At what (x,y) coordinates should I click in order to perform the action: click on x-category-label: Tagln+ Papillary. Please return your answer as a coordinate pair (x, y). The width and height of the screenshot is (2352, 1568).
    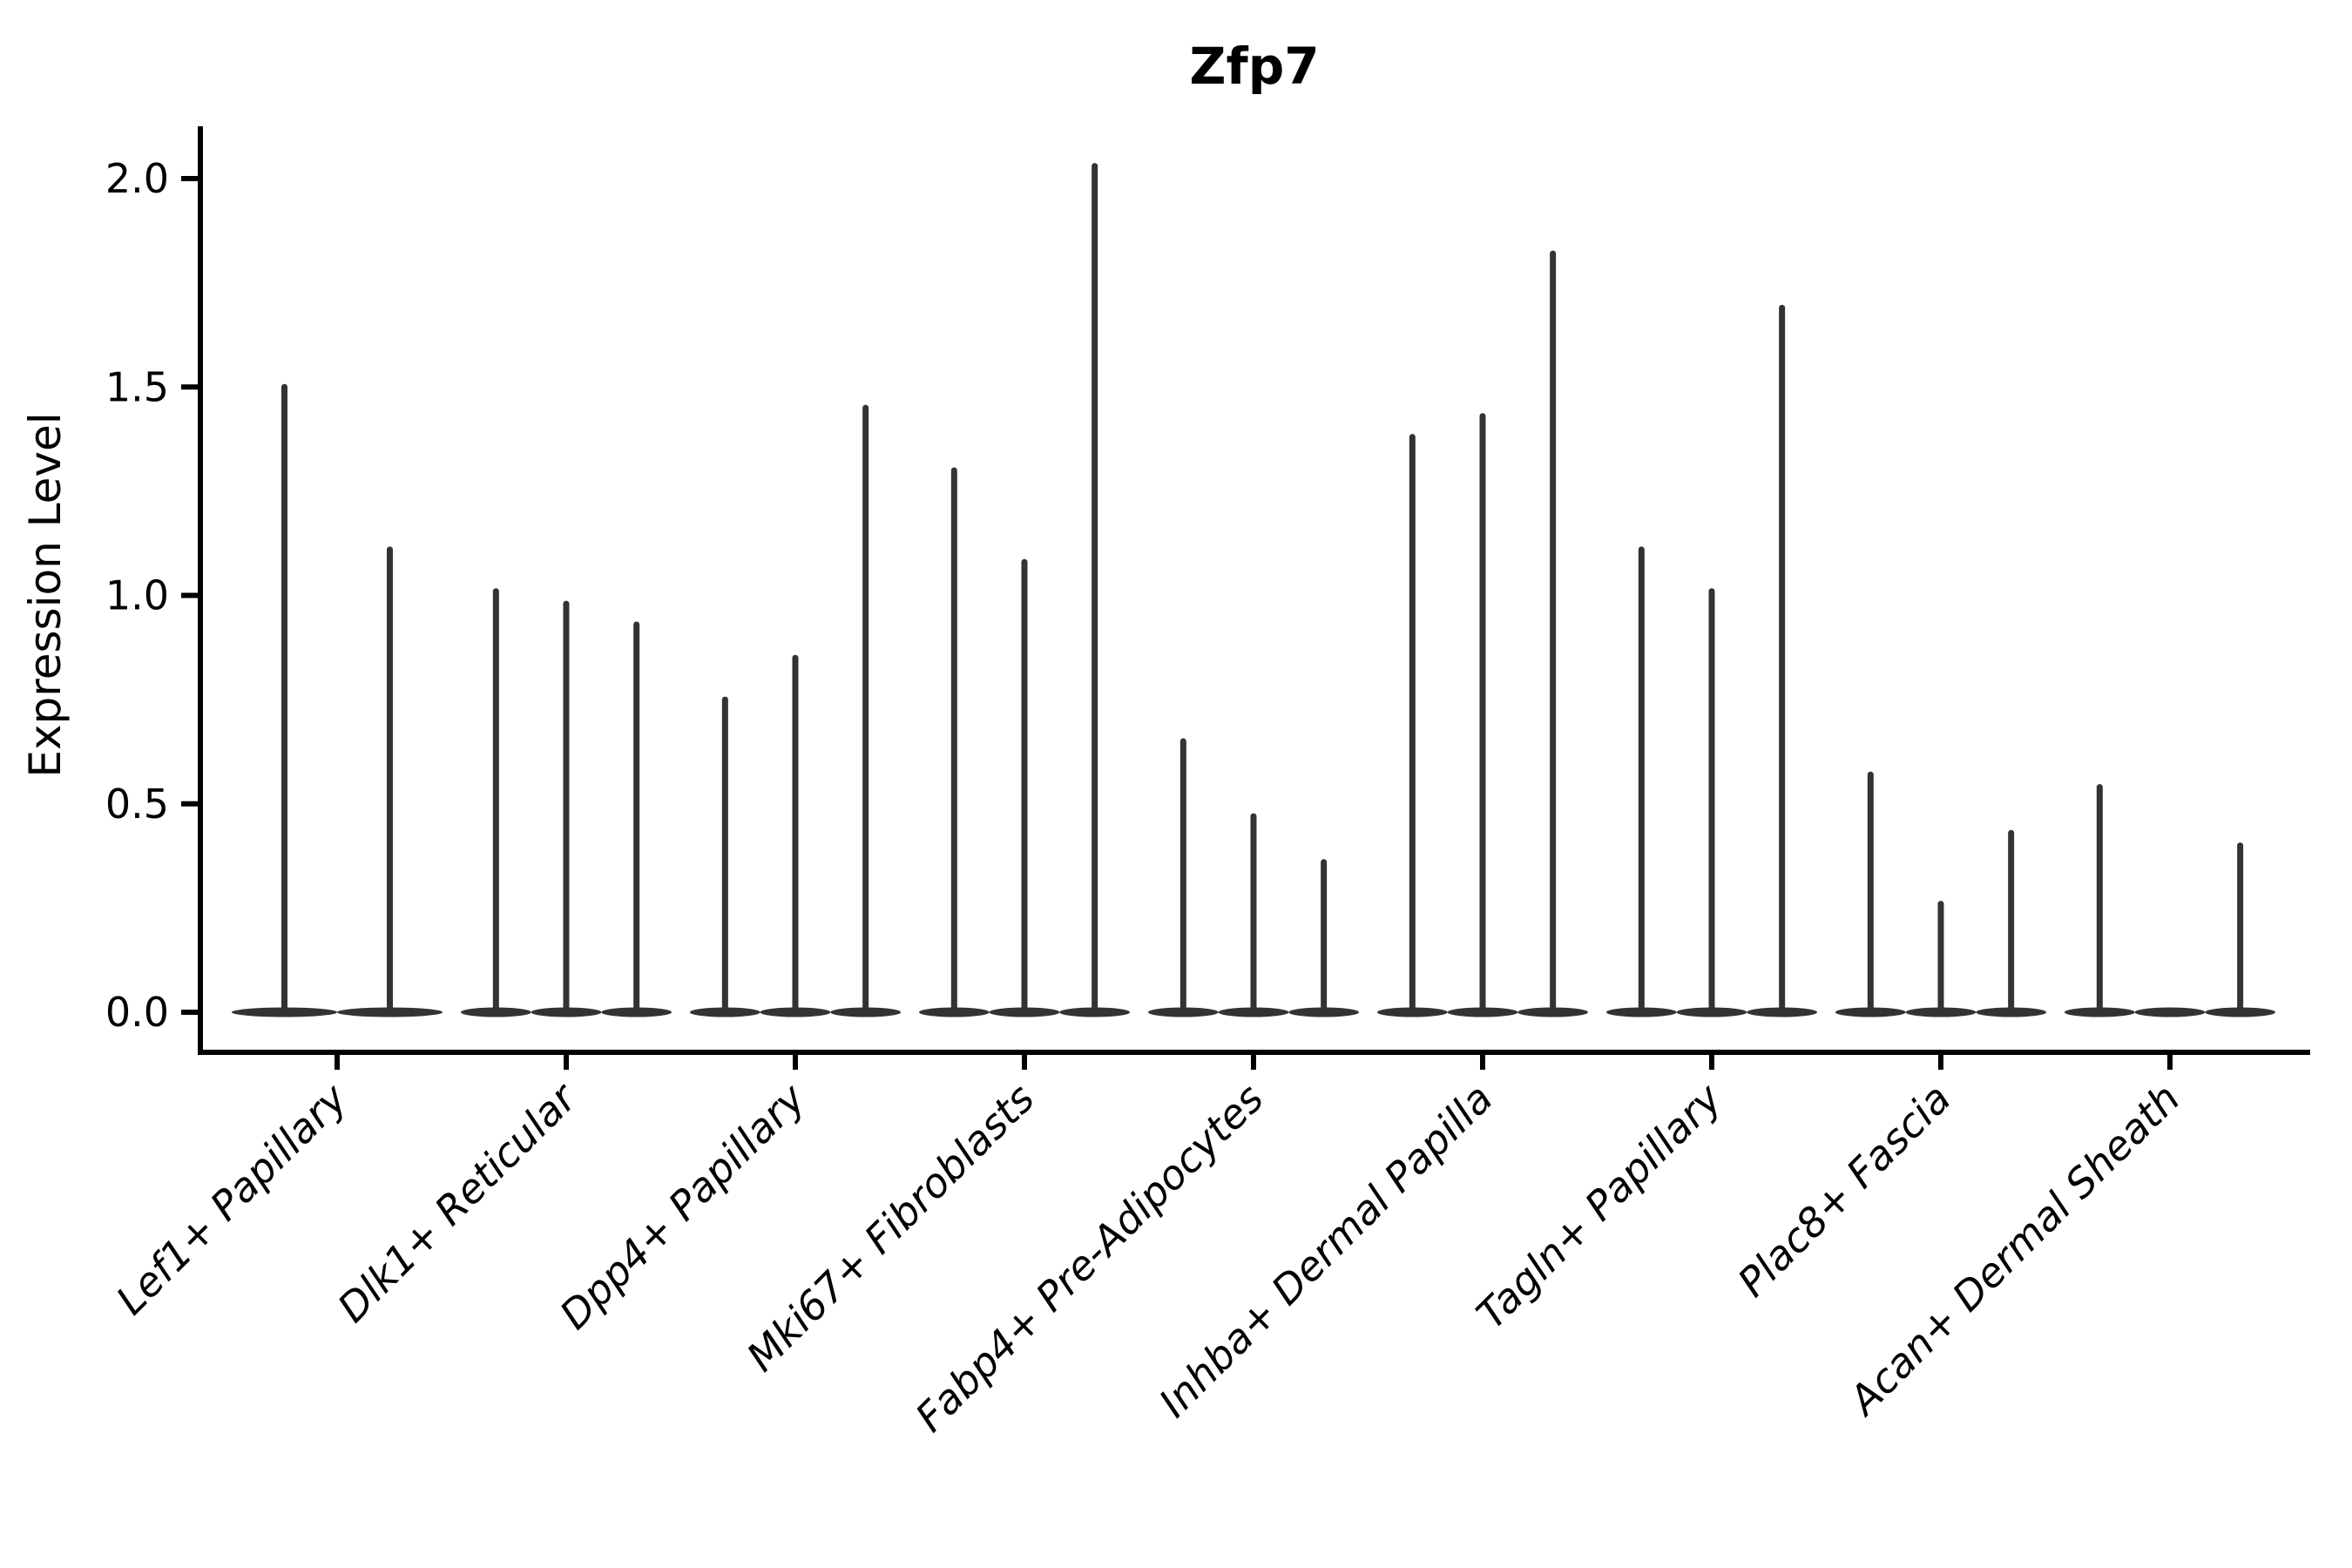
    Looking at the image, I should click on (1599, 1206).